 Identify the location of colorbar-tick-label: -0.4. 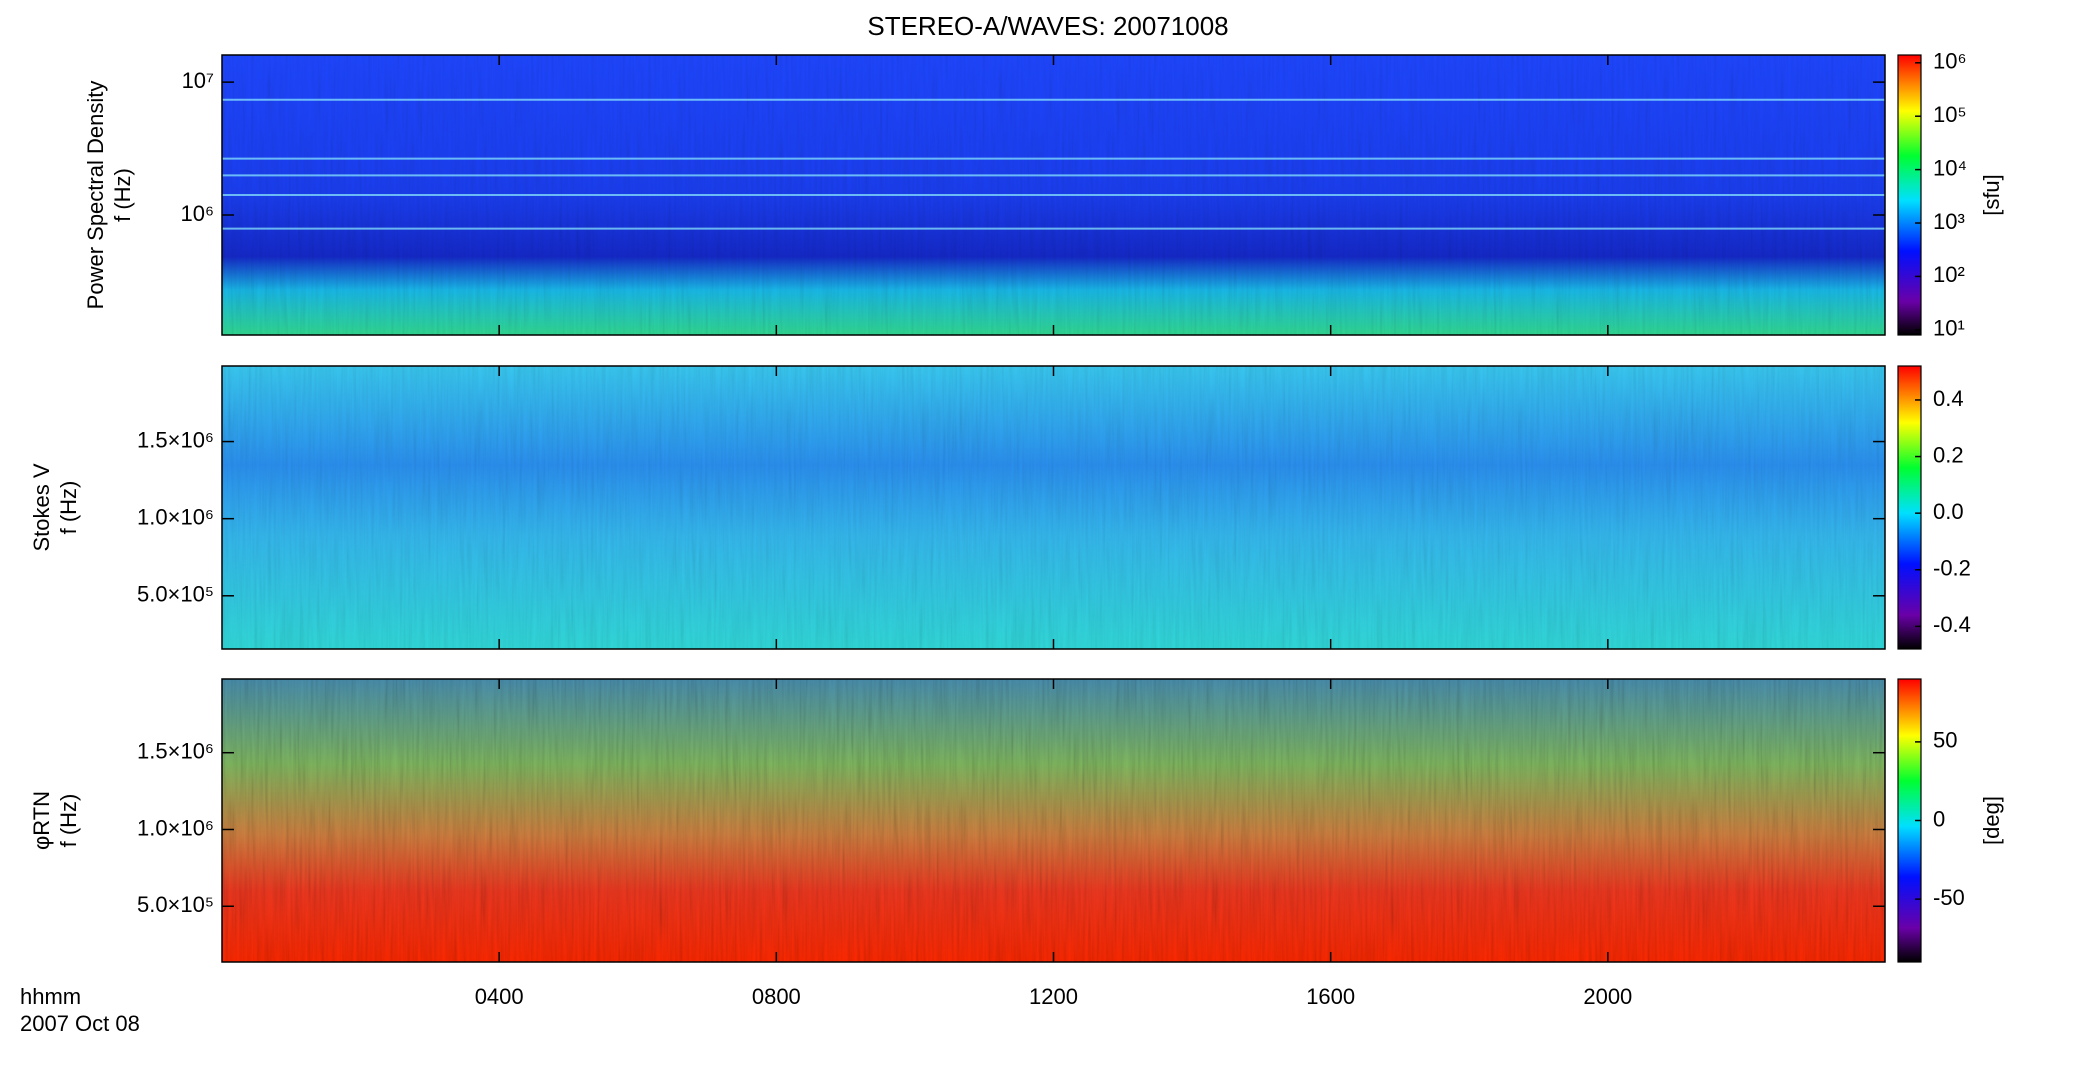
(1952, 624).